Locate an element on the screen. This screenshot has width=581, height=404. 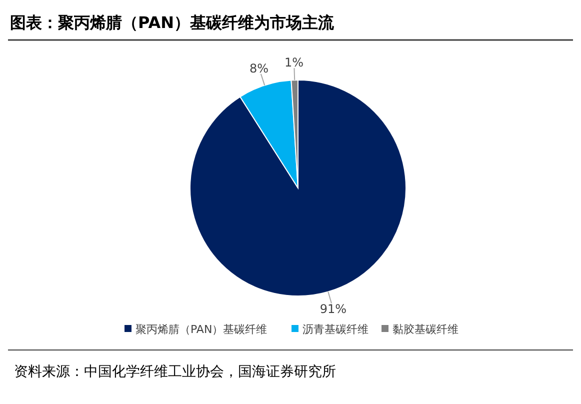
chart-title: 图表：聚丙烯腈（PAN）基碳纤维为市场主流 is located at coordinates (173, 22).